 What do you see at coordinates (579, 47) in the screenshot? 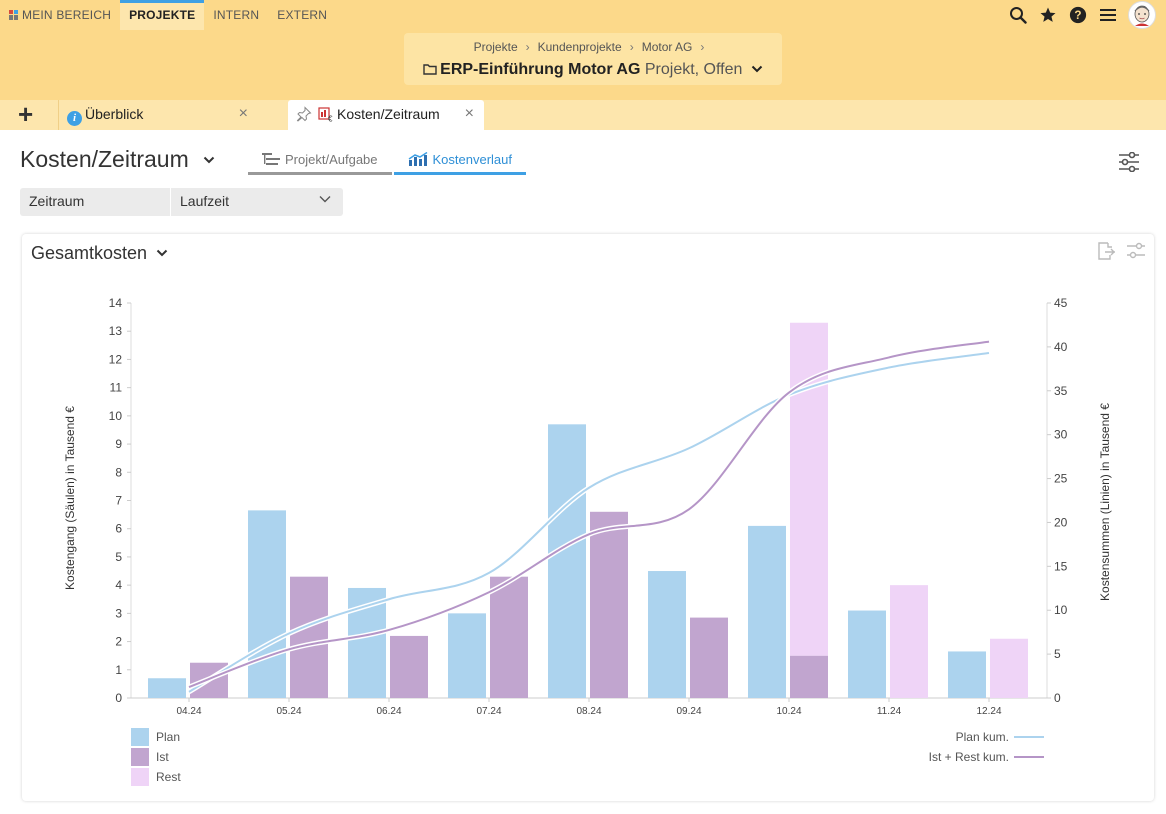
I see `breadcrumb-item: Kundenprojekte` at bounding box center [579, 47].